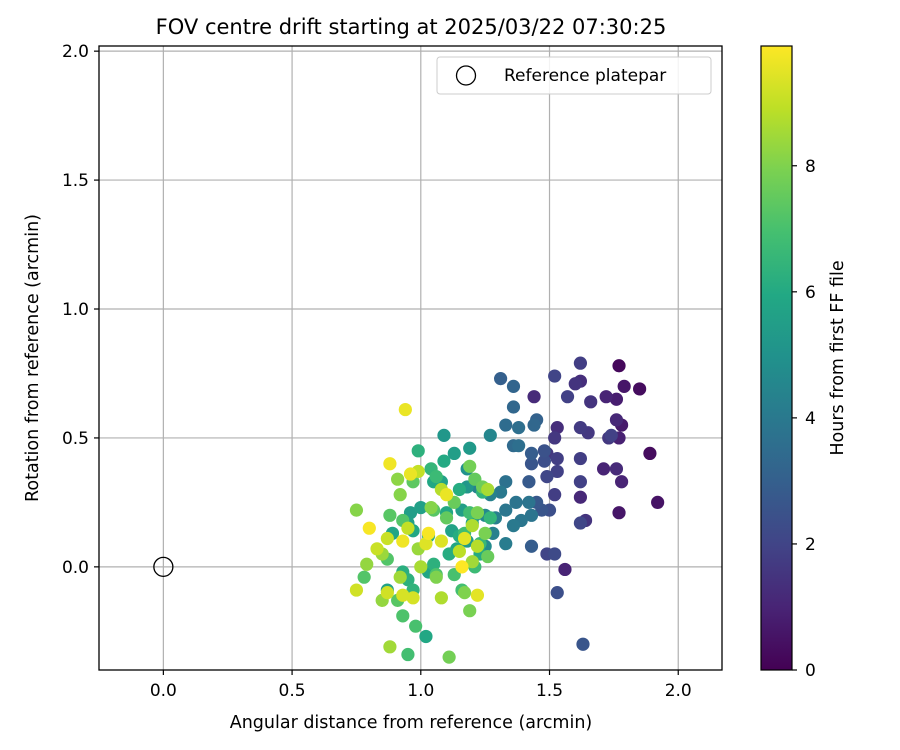 Image resolution: width=900 pixels, height=750 pixels. Describe the element at coordinates (678, 691) in the screenshot. I see `x-tick-label: 2.0` at that location.